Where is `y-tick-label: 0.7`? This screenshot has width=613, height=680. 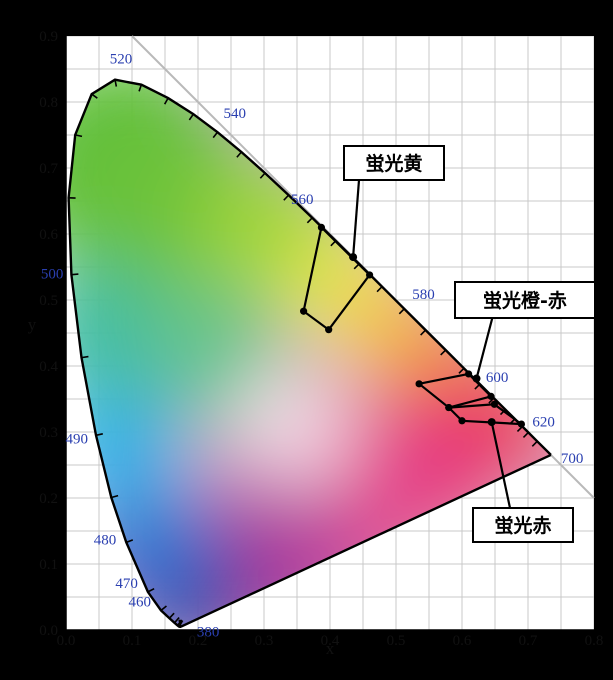
y-tick-label: 0.7 is located at coordinates (48, 169).